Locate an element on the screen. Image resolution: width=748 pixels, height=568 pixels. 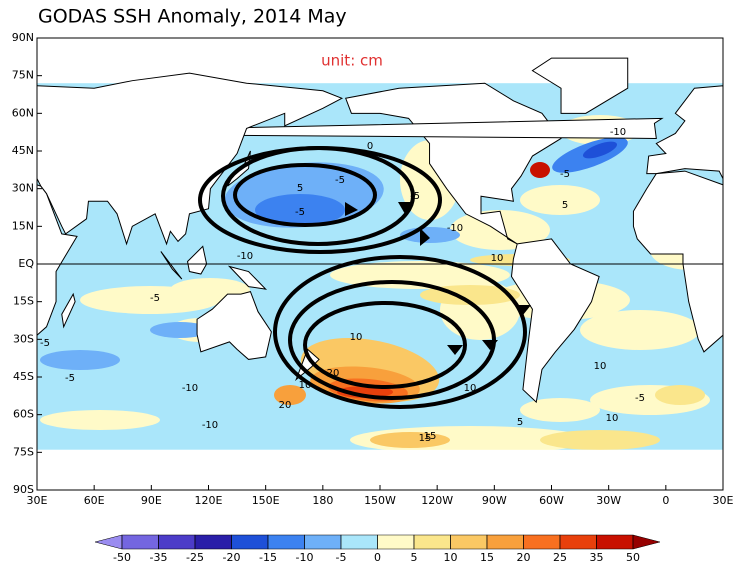
lat-label: EQ is located at coordinates (26, 263).